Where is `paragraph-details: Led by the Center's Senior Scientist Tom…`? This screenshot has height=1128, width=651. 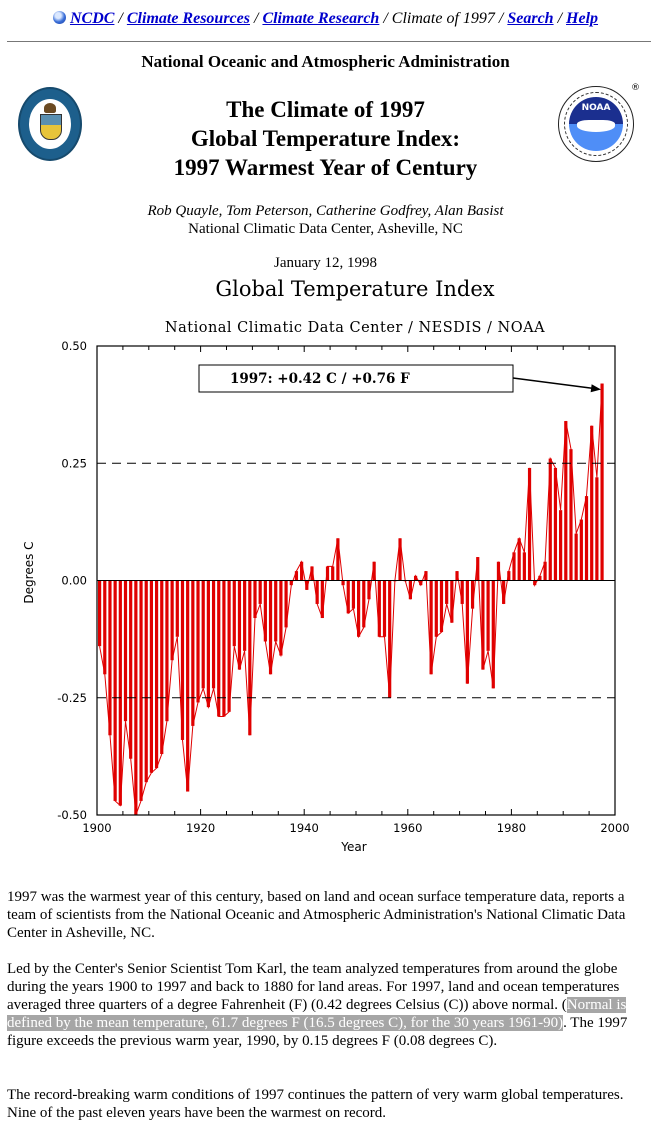 paragraph-details: Led by the Center's Senior Scientist Tom… is located at coordinates (324, 1005).